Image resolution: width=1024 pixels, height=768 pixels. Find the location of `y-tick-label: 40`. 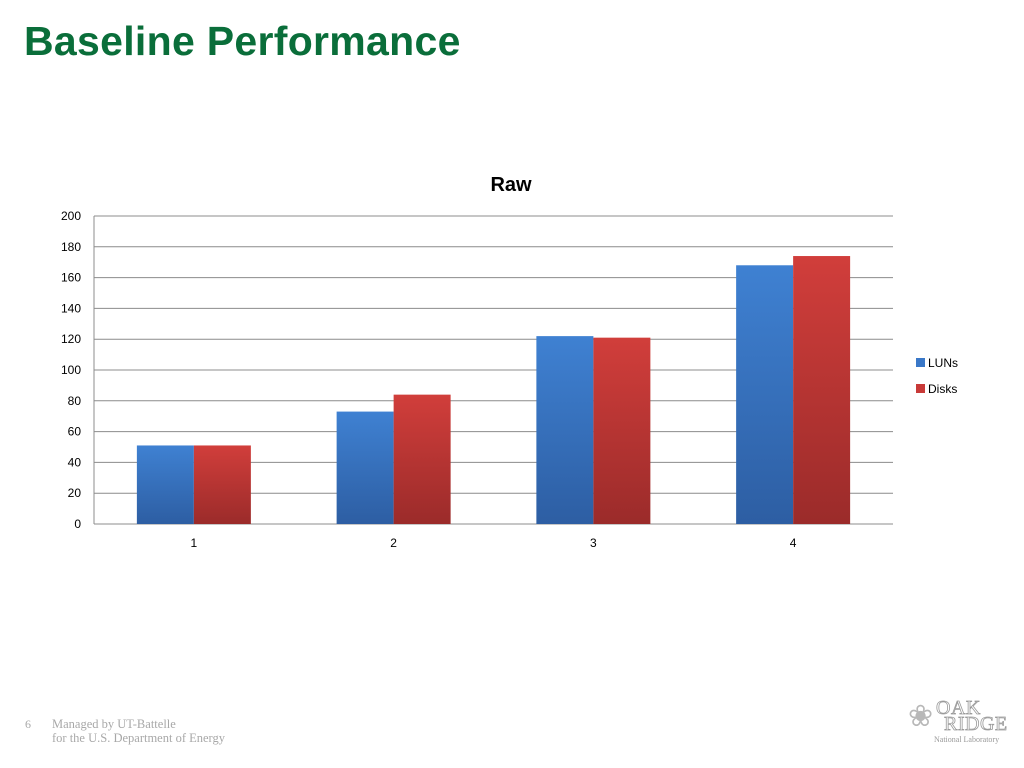

y-tick-label: 40 is located at coordinates (75, 462).